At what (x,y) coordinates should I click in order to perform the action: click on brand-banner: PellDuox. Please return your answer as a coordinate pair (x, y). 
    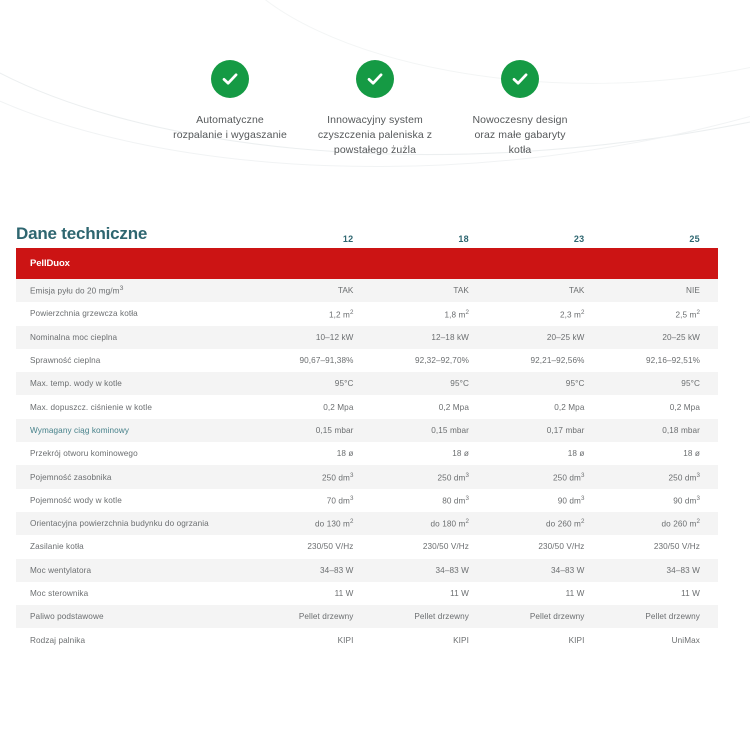
    Looking at the image, I should click on (367, 263).